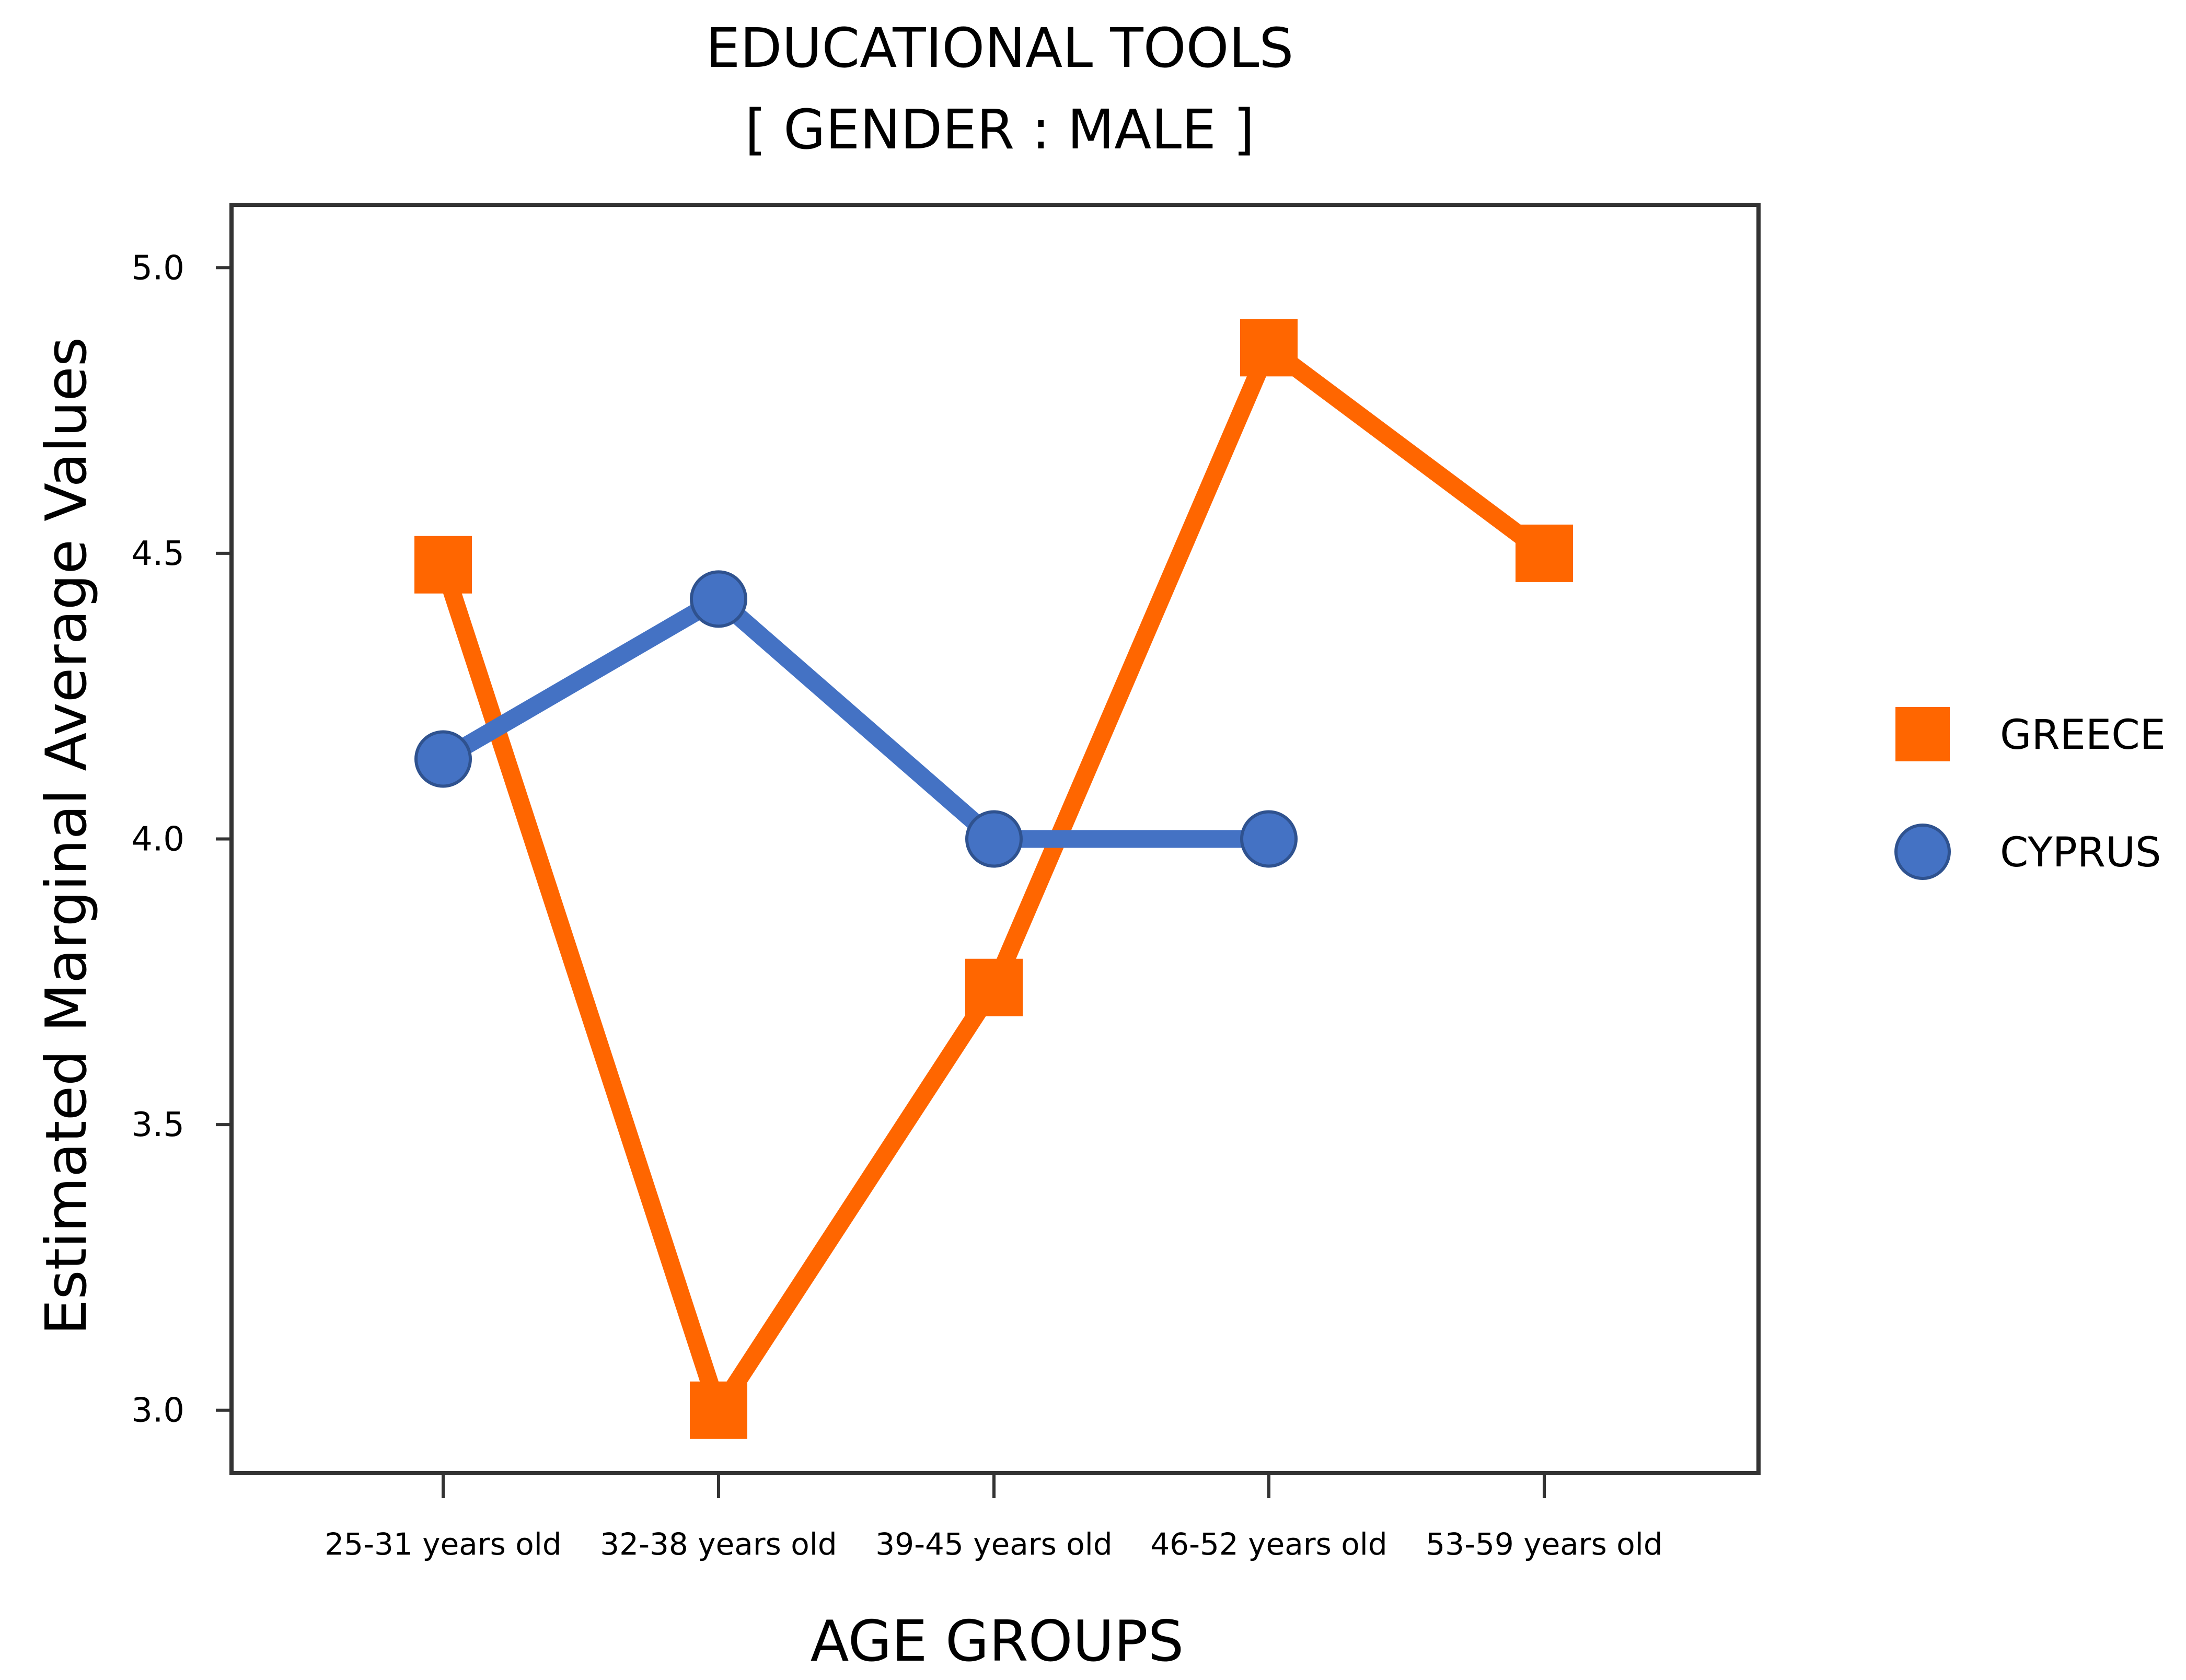  I want to click on x-tick-label: 53-59 years old, so click(1544, 1544).